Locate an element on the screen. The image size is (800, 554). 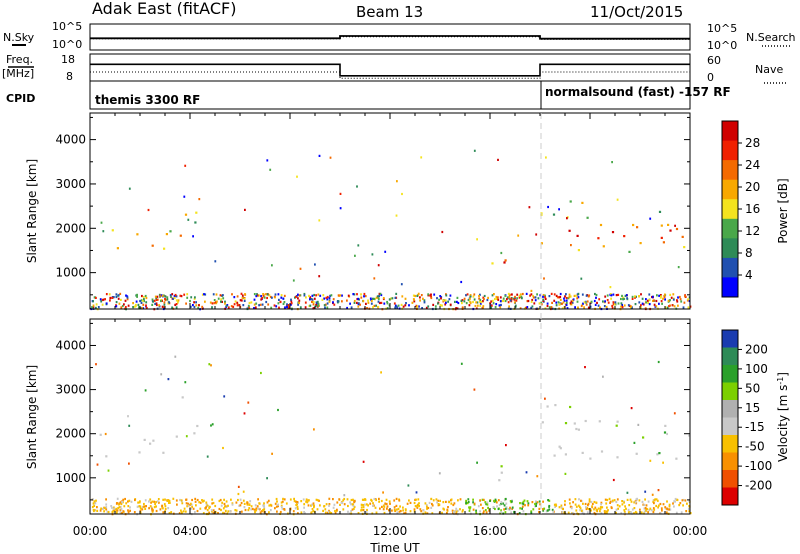
velocity-colorbar-label: Velocity [m s-1] is located at coordinates (783, 417).